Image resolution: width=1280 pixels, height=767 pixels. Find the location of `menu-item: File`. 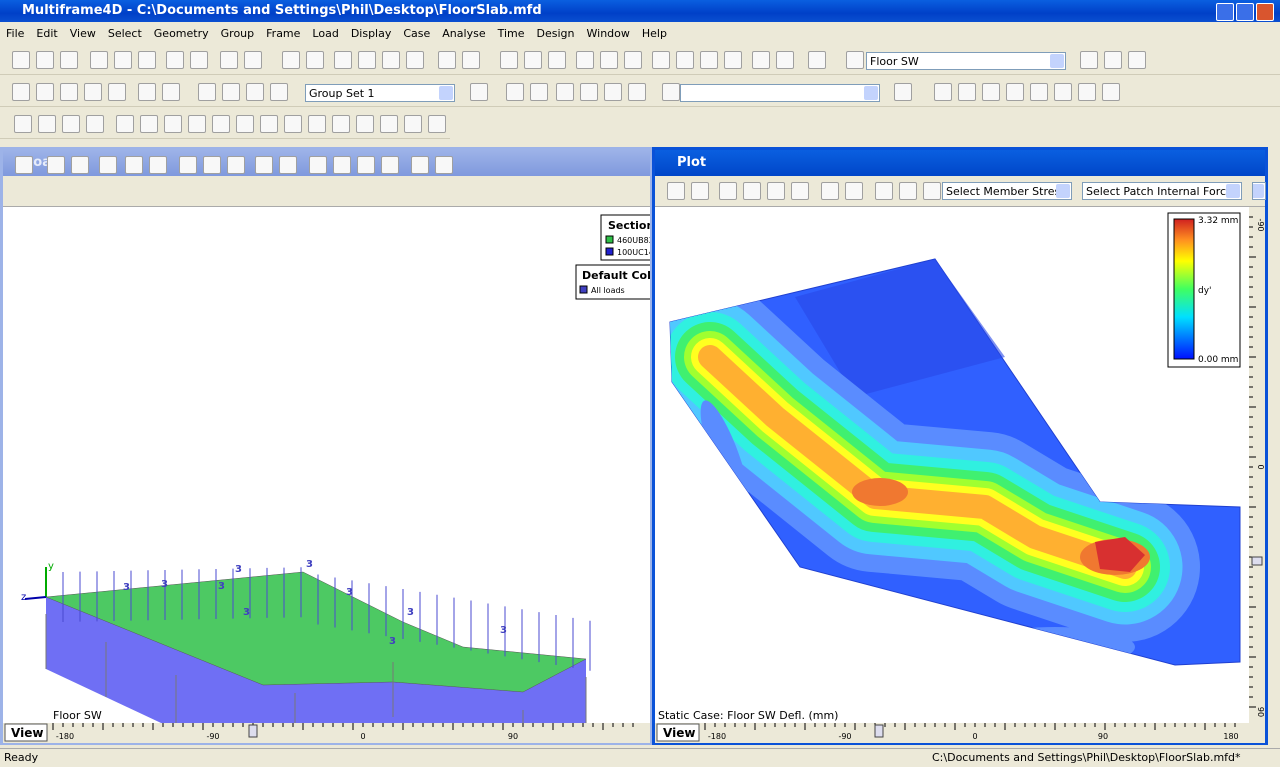

menu-item: File is located at coordinates (15, 33).